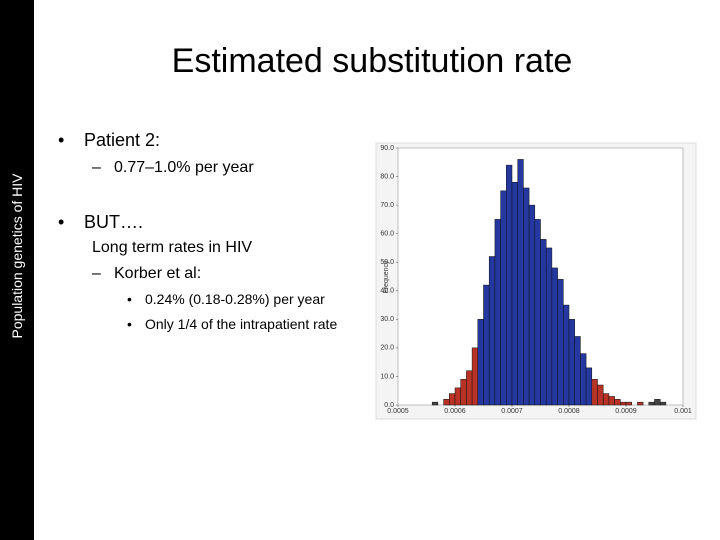  What do you see at coordinates (386, 277) in the screenshot?
I see `y-axis-label: Frequency` at bounding box center [386, 277].